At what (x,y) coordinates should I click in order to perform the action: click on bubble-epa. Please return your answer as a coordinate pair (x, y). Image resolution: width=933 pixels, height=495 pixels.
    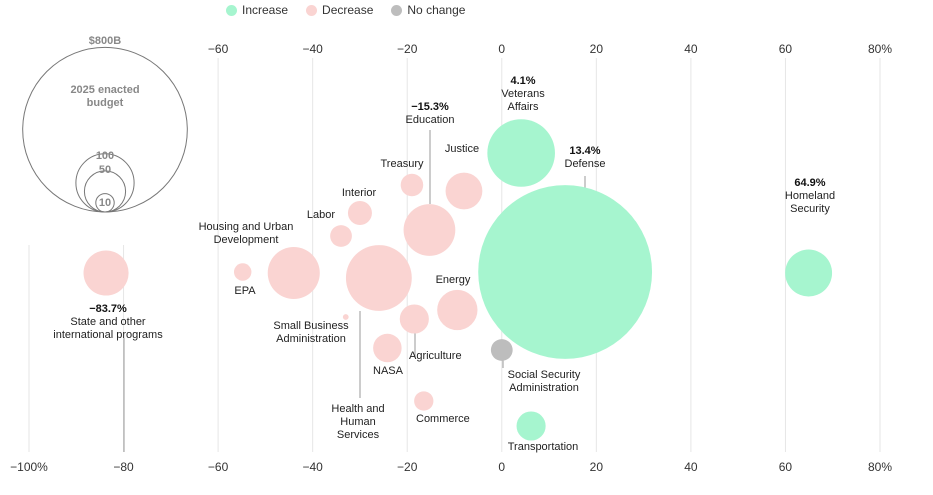
    Looking at the image, I should click on (242, 272).